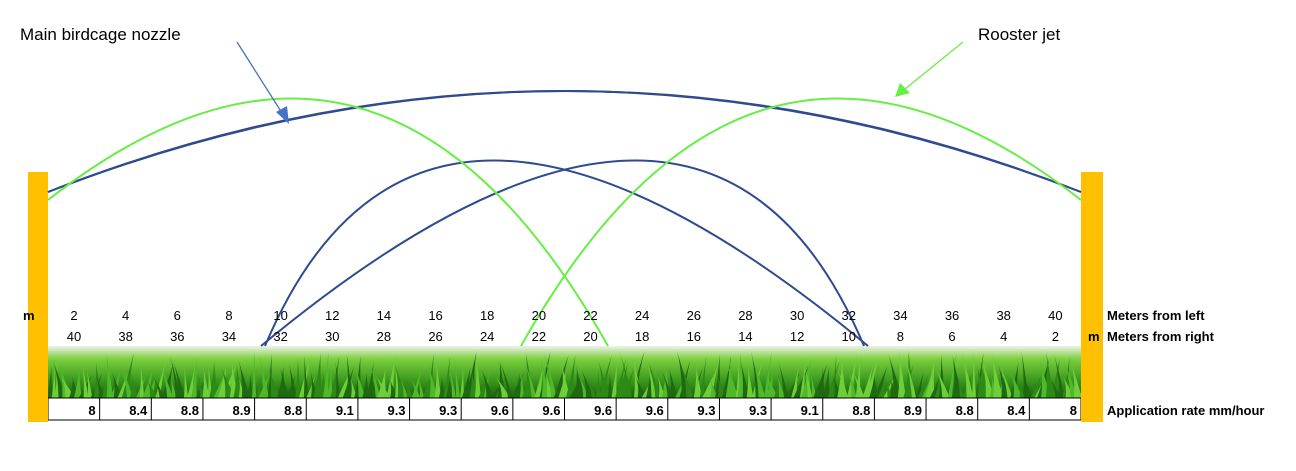 This screenshot has width=1296, height=471. Describe the element at coordinates (1003, 336) in the screenshot. I see `meters-from-right-value: 4` at that location.